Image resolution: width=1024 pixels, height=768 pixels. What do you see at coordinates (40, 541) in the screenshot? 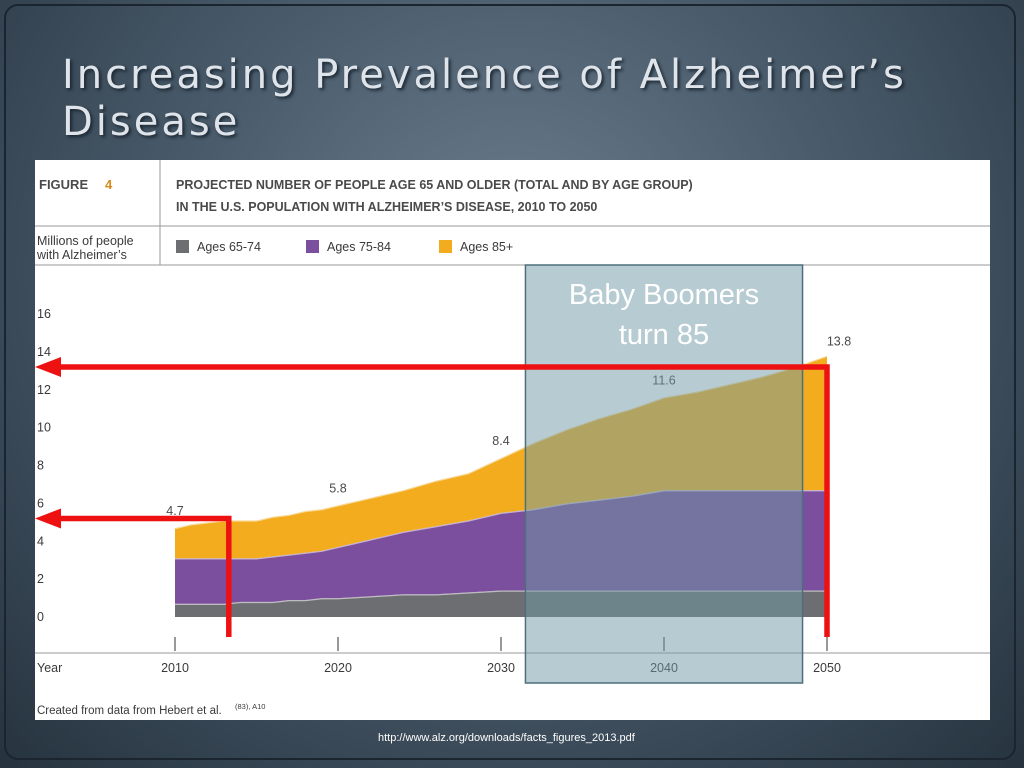
I see `y-tick-4: 4` at bounding box center [40, 541].